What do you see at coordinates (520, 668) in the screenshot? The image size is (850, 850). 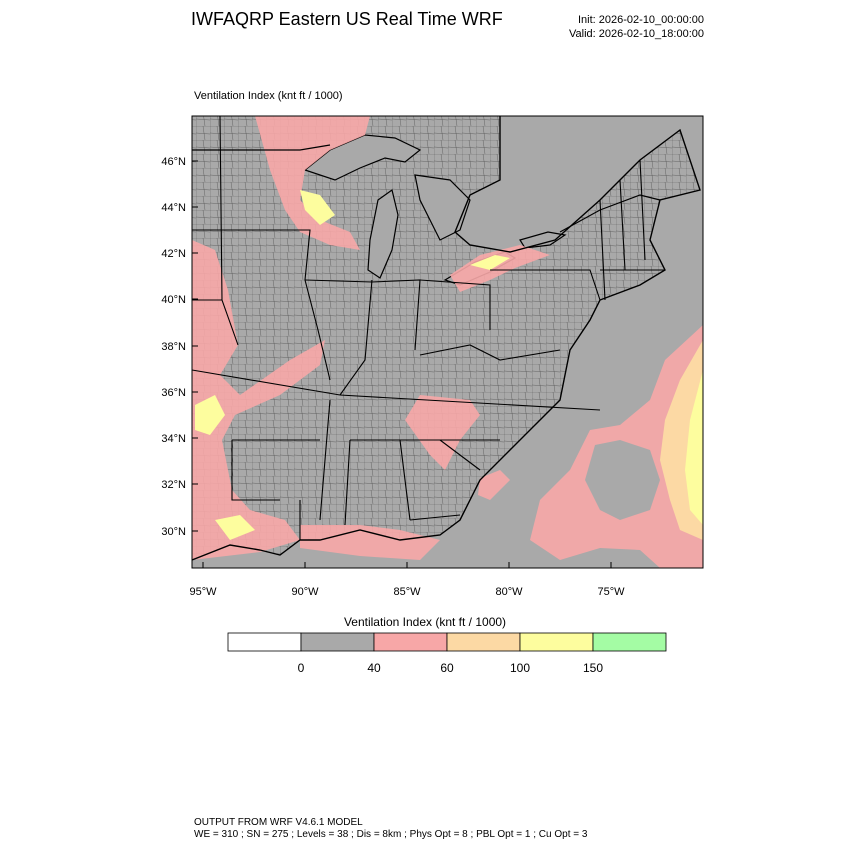 I see `colorbar-tick-label: 100` at bounding box center [520, 668].